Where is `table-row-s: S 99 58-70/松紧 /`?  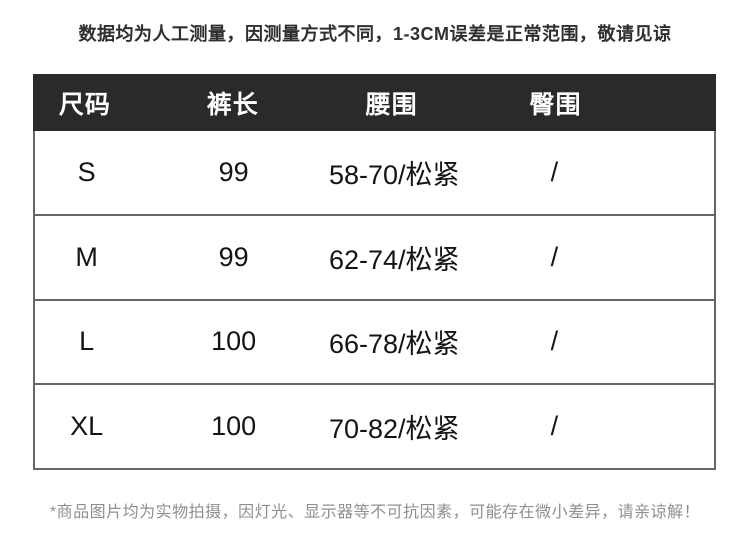 table-row-s: S 99 58-70/松紧 / is located at coordinates (374, 172).